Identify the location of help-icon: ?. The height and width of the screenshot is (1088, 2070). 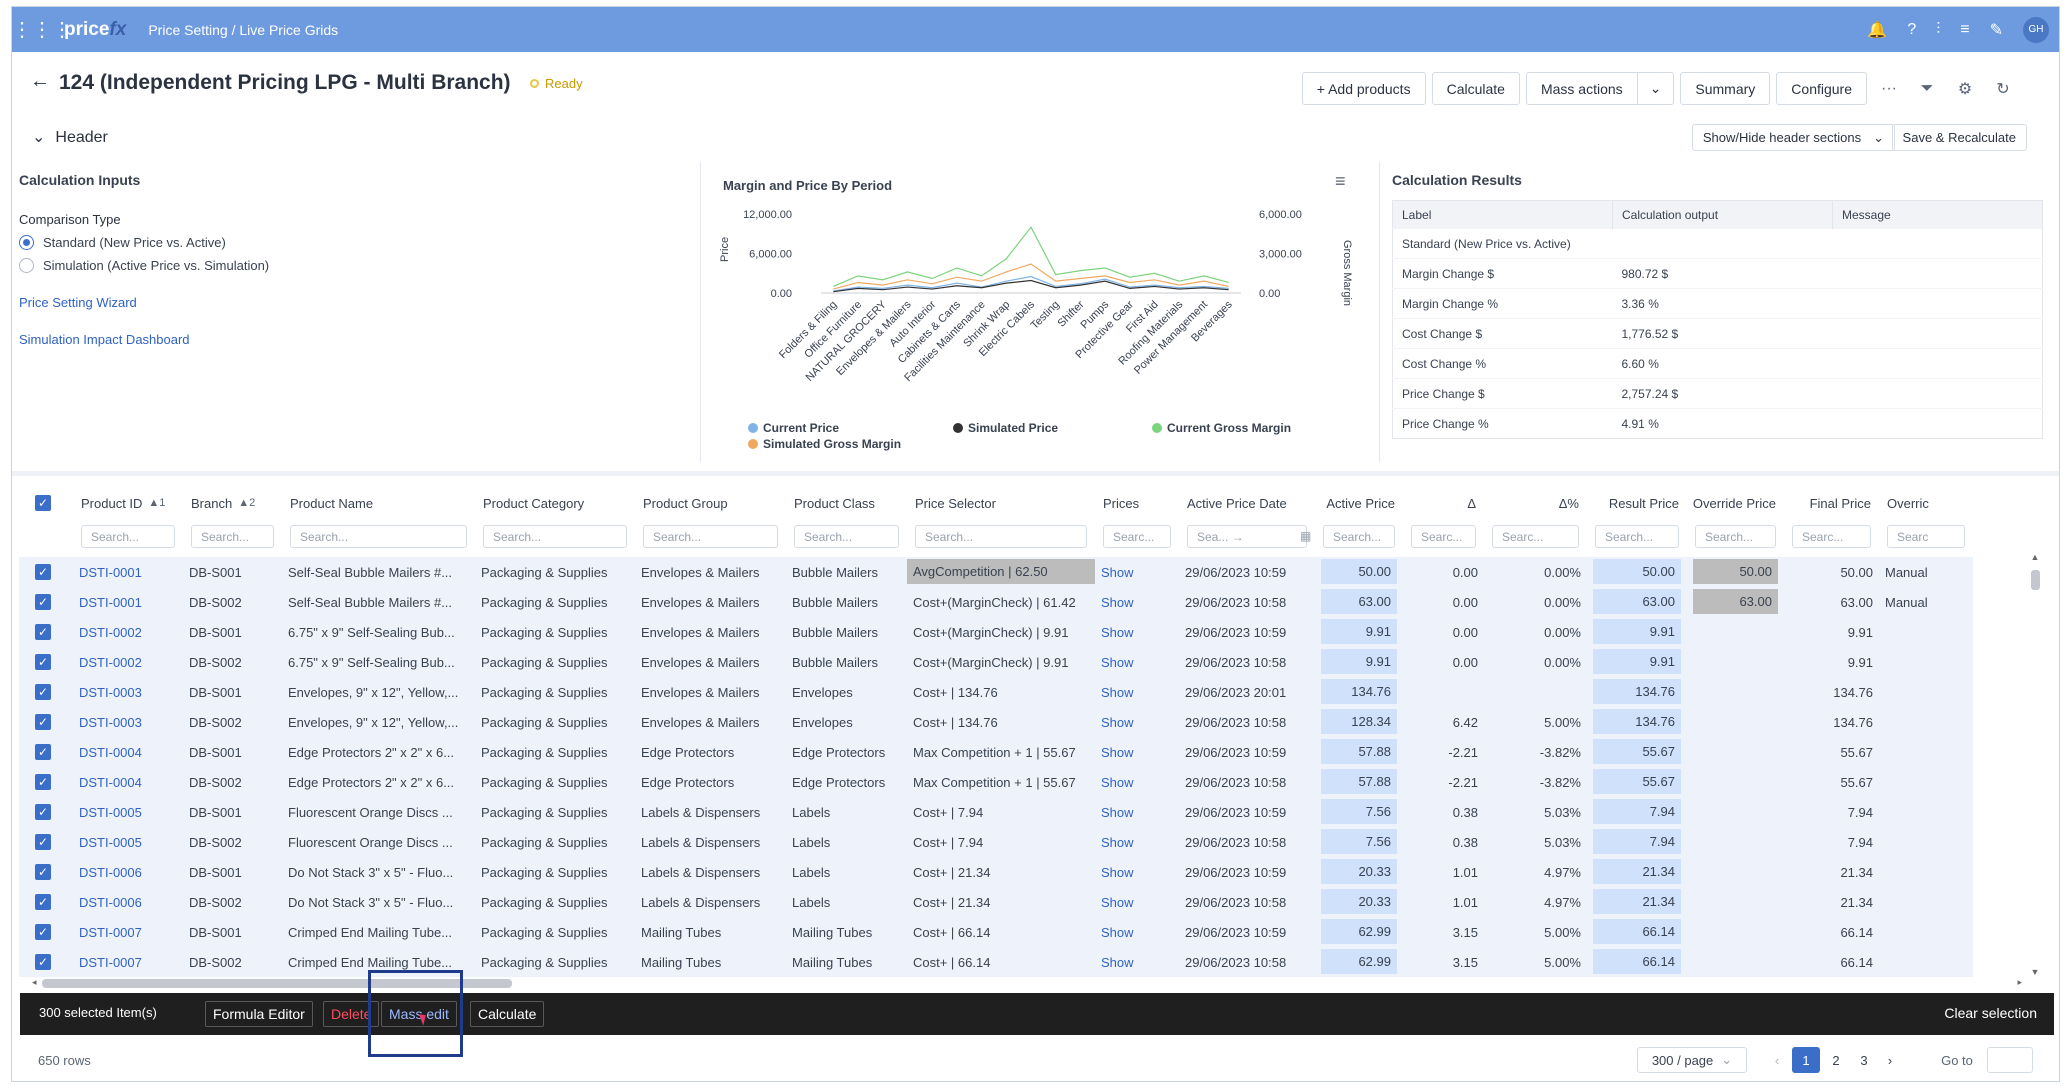
(1912, 29).